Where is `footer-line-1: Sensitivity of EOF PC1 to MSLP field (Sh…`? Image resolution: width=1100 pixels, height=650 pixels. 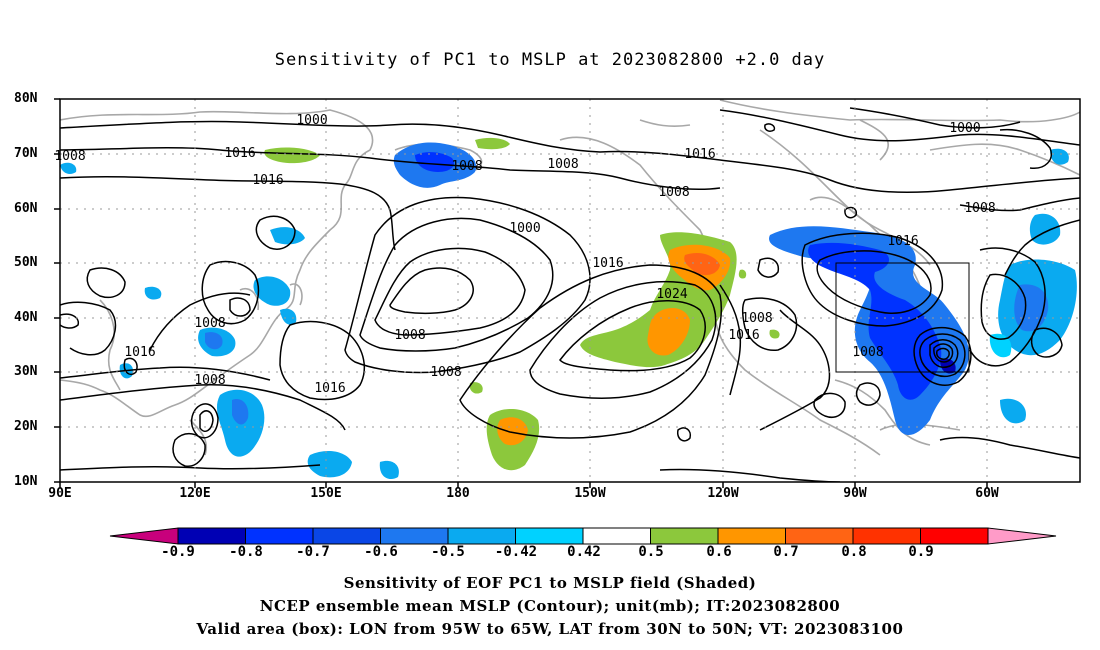 footer-line-1: Sensitivity of EOF PC1 to MSLP field (Sh… is located at coordinates (550, 583).